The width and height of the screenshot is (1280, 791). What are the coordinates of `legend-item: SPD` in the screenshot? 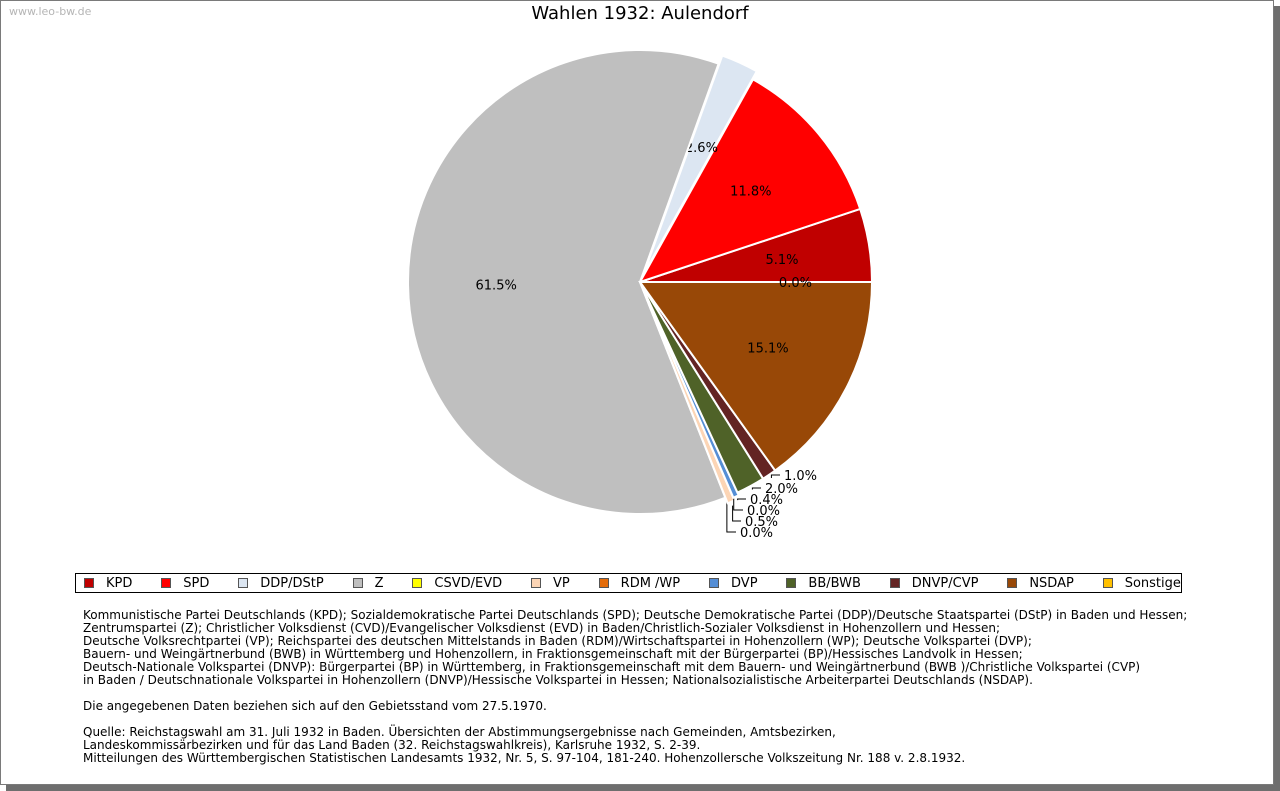 It's located at (185, 583).